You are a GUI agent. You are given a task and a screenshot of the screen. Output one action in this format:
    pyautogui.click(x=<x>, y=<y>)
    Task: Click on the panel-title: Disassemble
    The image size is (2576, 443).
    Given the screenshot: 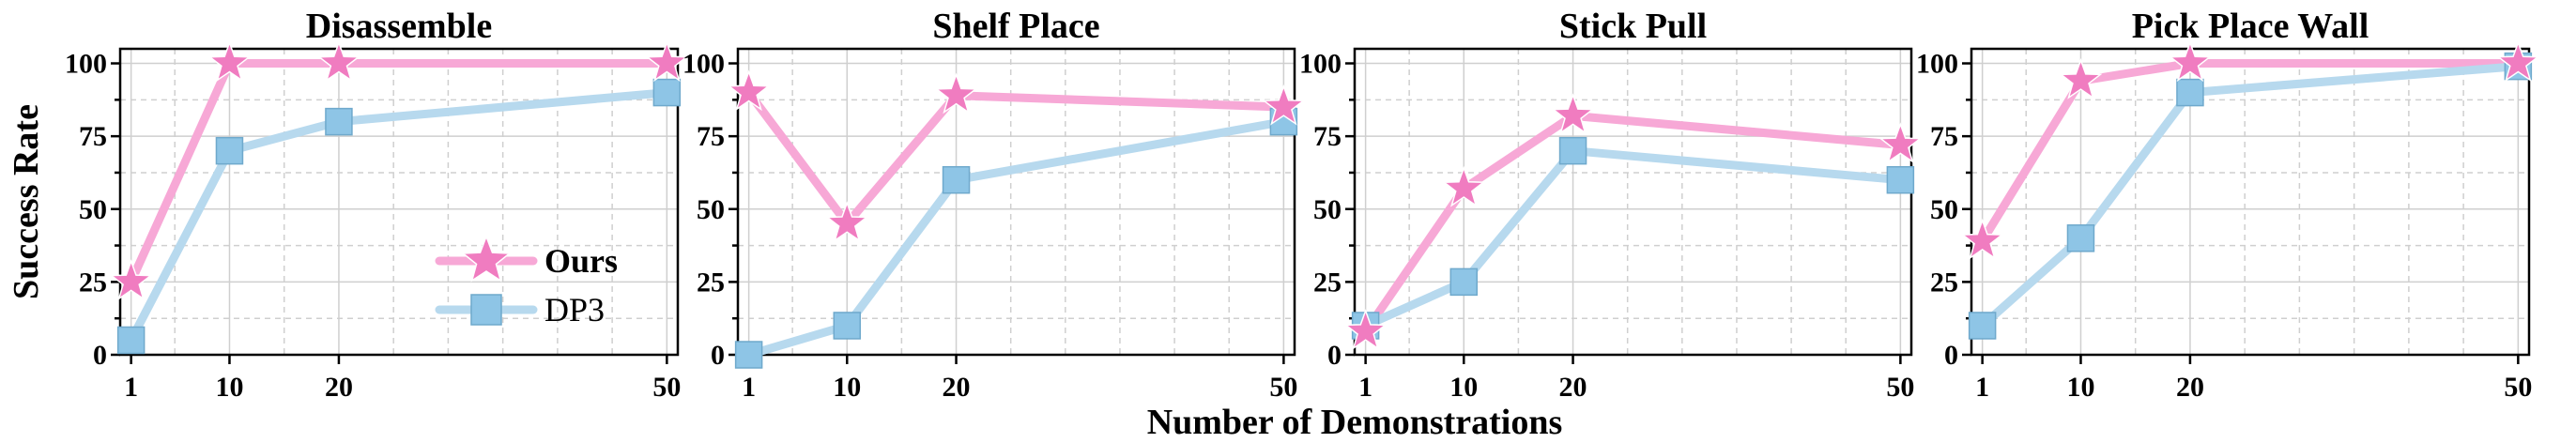 What is the action you would take?
    pyautogui.click(x=399, y=26)
    